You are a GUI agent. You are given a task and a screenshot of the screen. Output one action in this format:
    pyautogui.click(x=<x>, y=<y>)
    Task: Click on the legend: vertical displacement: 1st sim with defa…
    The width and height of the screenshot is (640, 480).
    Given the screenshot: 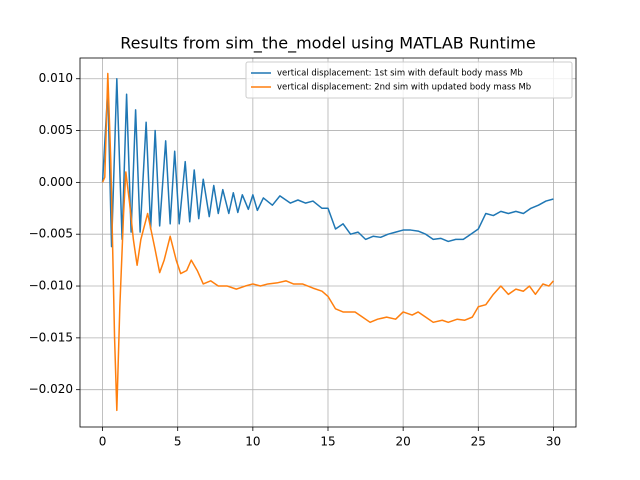 What is the action you would take?
    pyautogui.click(x=409, y=80)
    